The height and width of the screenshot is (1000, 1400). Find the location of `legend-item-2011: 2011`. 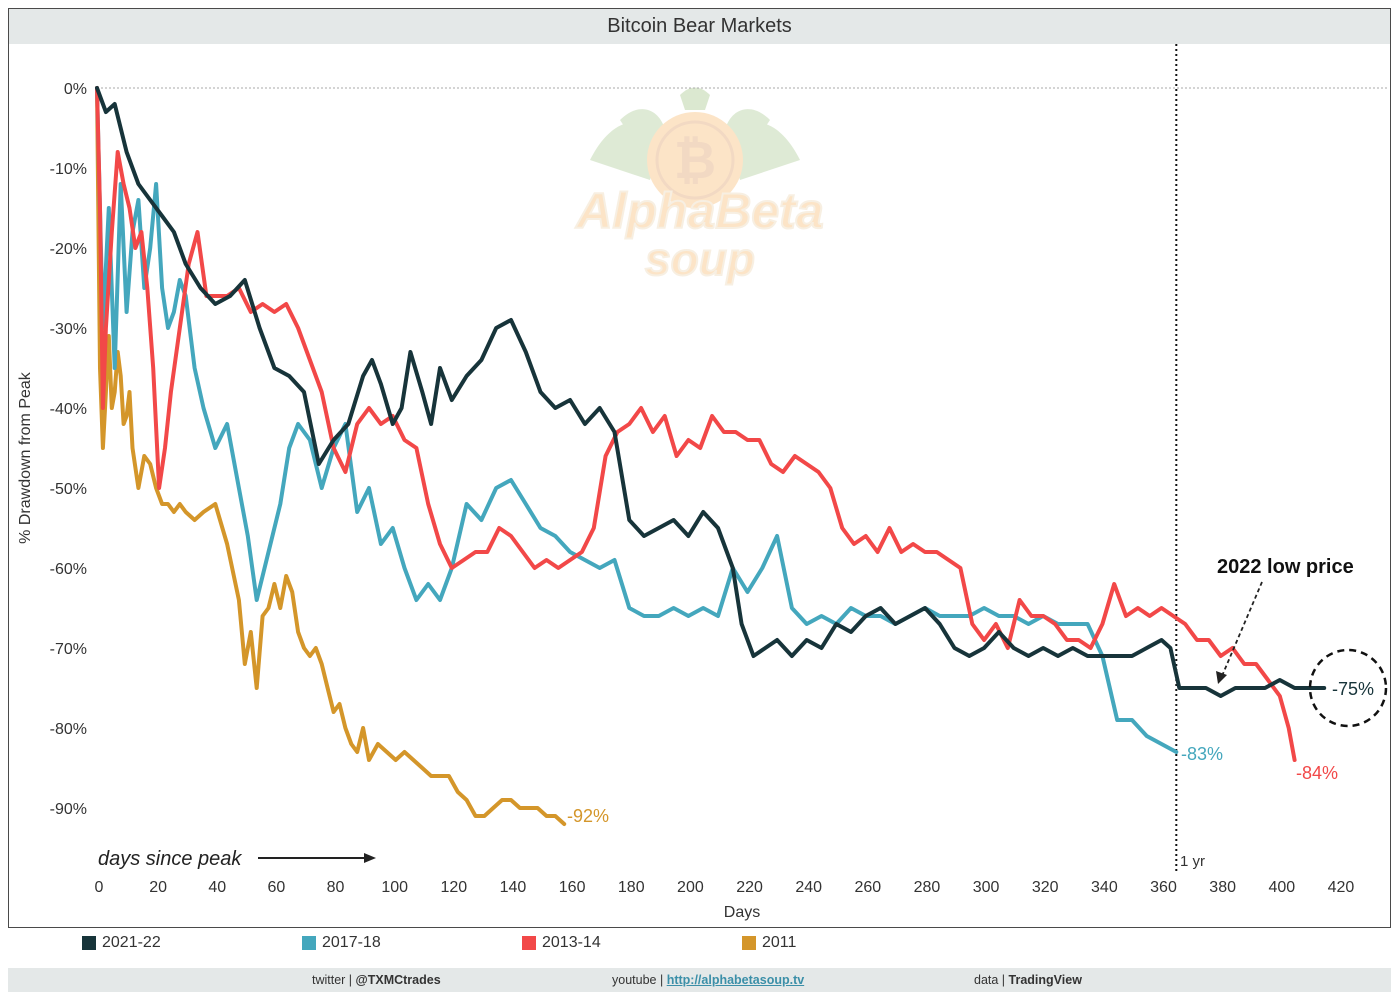

legend-item-2011: 2011 is located at coordinates (769, 943).